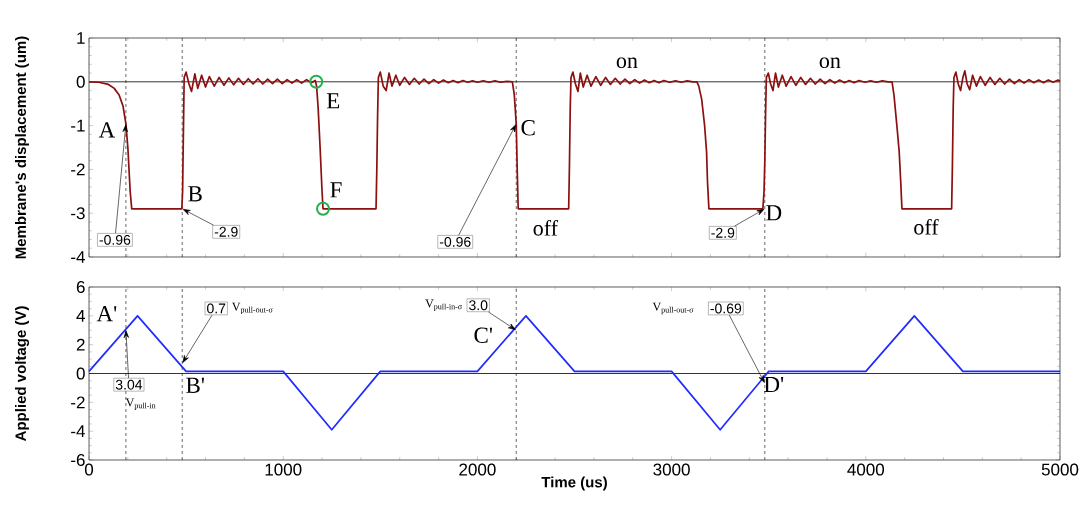 Image resolution: width=1087 pixels, height=507 pixels. What do you see at coordinates (283, 469) in the screenshot?
I see `x-tick-label: 1000` at bounding box center [283, 469].